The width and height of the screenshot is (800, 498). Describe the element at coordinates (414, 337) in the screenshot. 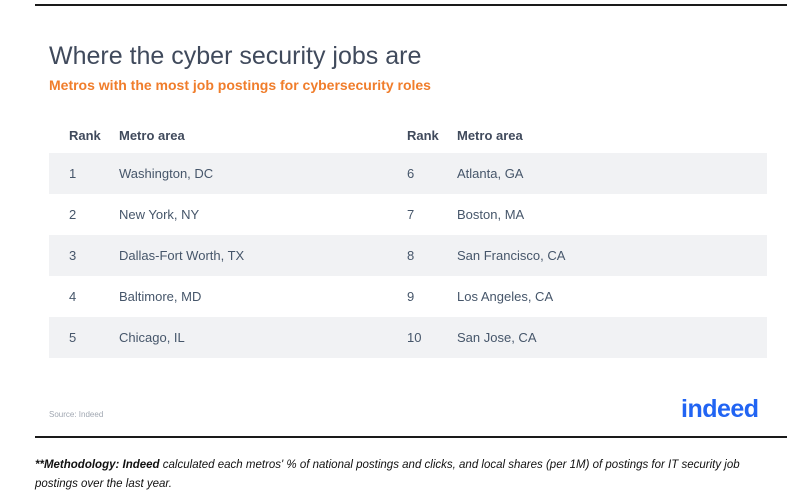

I see `rank-cell: 10` at that location.